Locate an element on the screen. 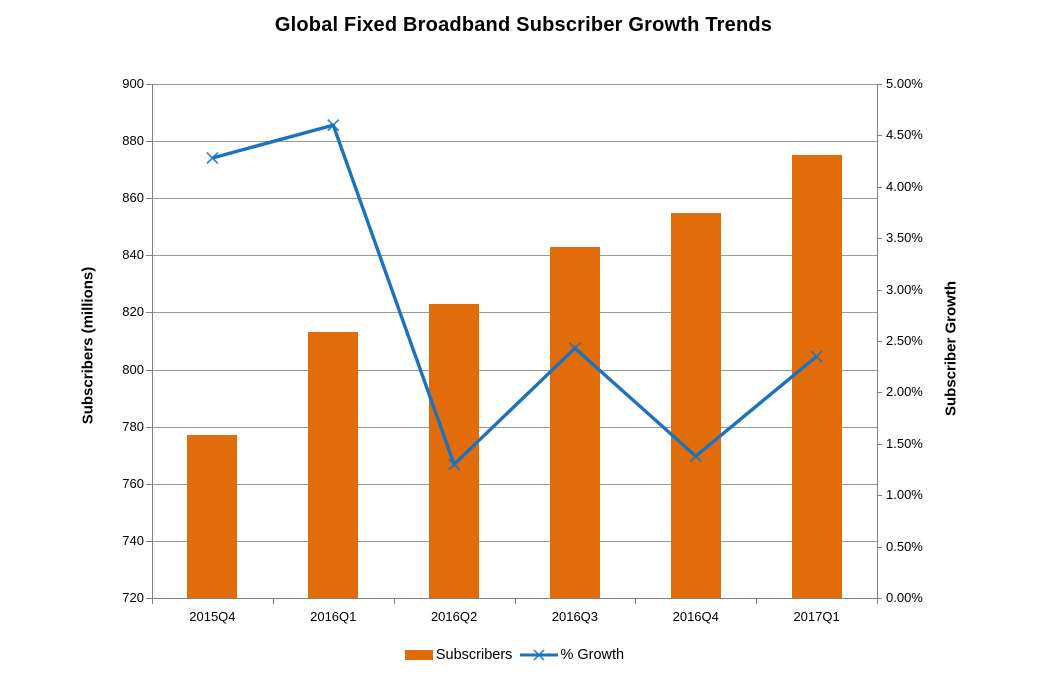 This screenshot has width=1047, height=699. left-axis-tick-label: 720 is located at coordinates (133, 597).